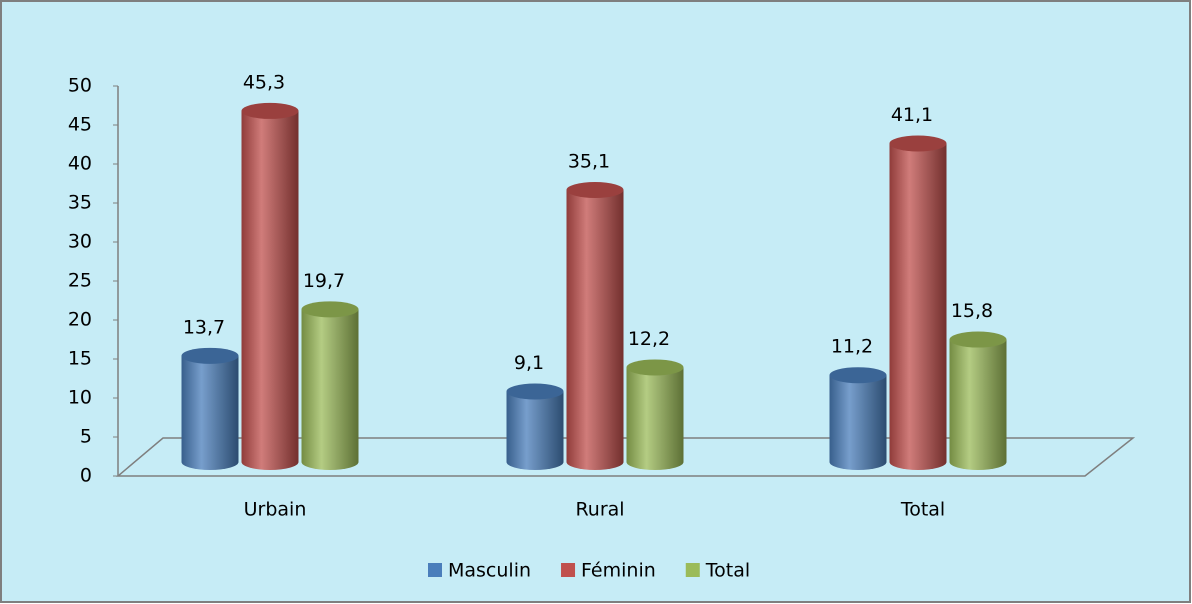 This screenshot has width=1192, height=604. Describe the element at coordinates (80, 164) in the screenshot. I see `y-tick-label: 40` at that location.